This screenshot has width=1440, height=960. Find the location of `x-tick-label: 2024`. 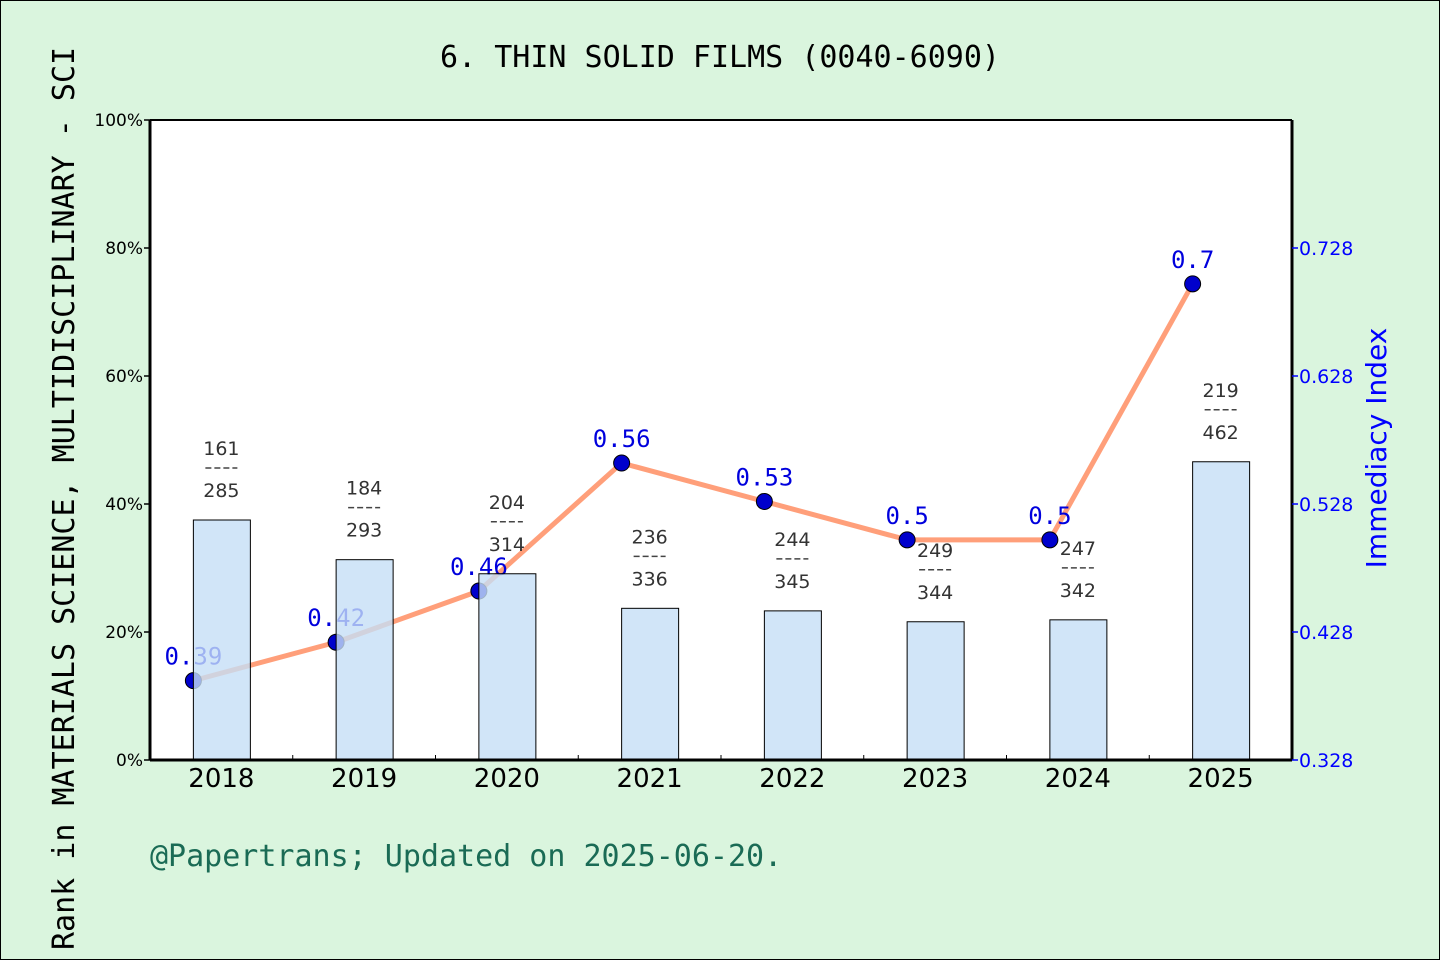

x-tick-label: 2024 is located at coordinates (1078, 779).